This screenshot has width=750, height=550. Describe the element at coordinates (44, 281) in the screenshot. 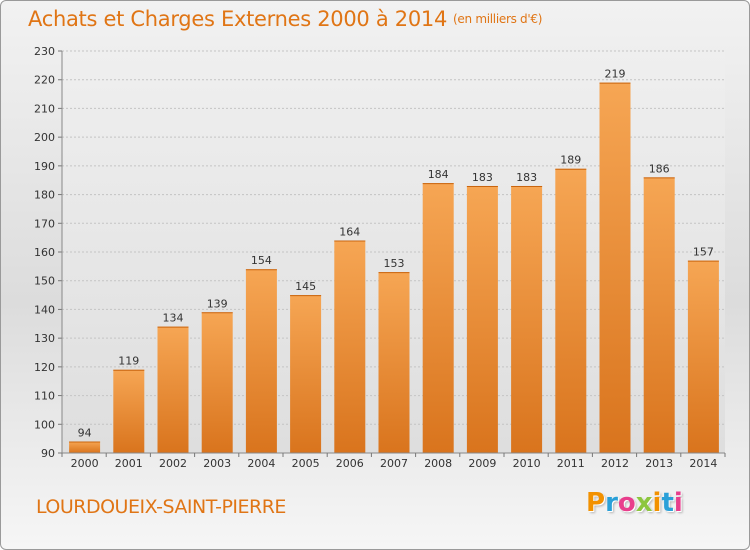

I see `y-tick-label: 150` at that location.